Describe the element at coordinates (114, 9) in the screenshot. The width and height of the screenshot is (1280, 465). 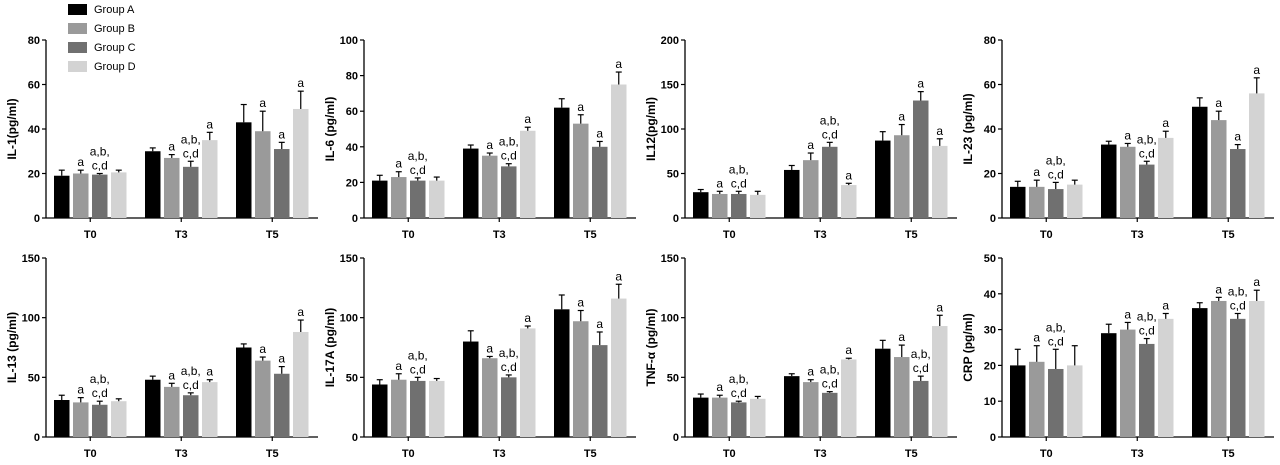
I see `legend-label: Group A` at that location.